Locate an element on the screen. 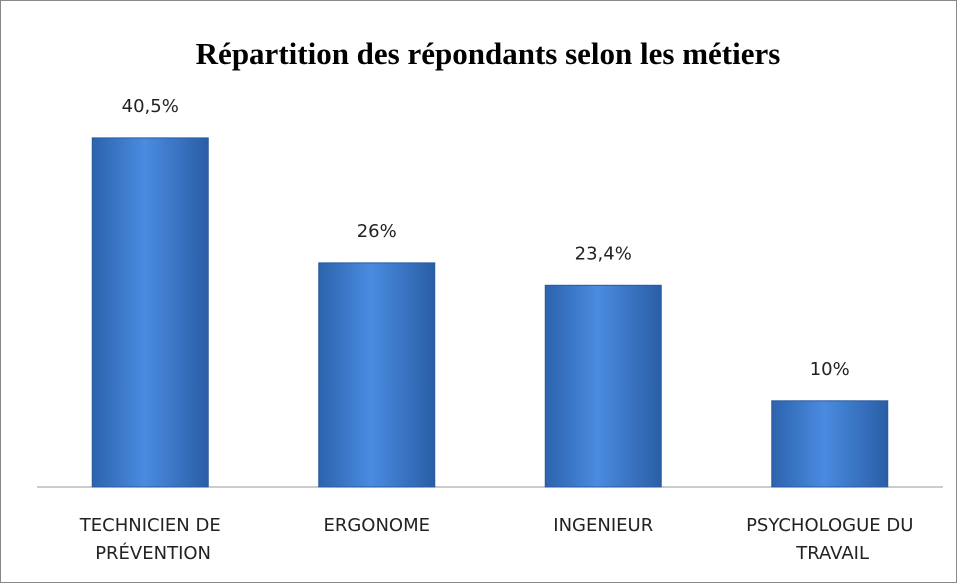 The image size is (957, 583). x-tick-label: ERGONOME is located at coordinates (376, 525).